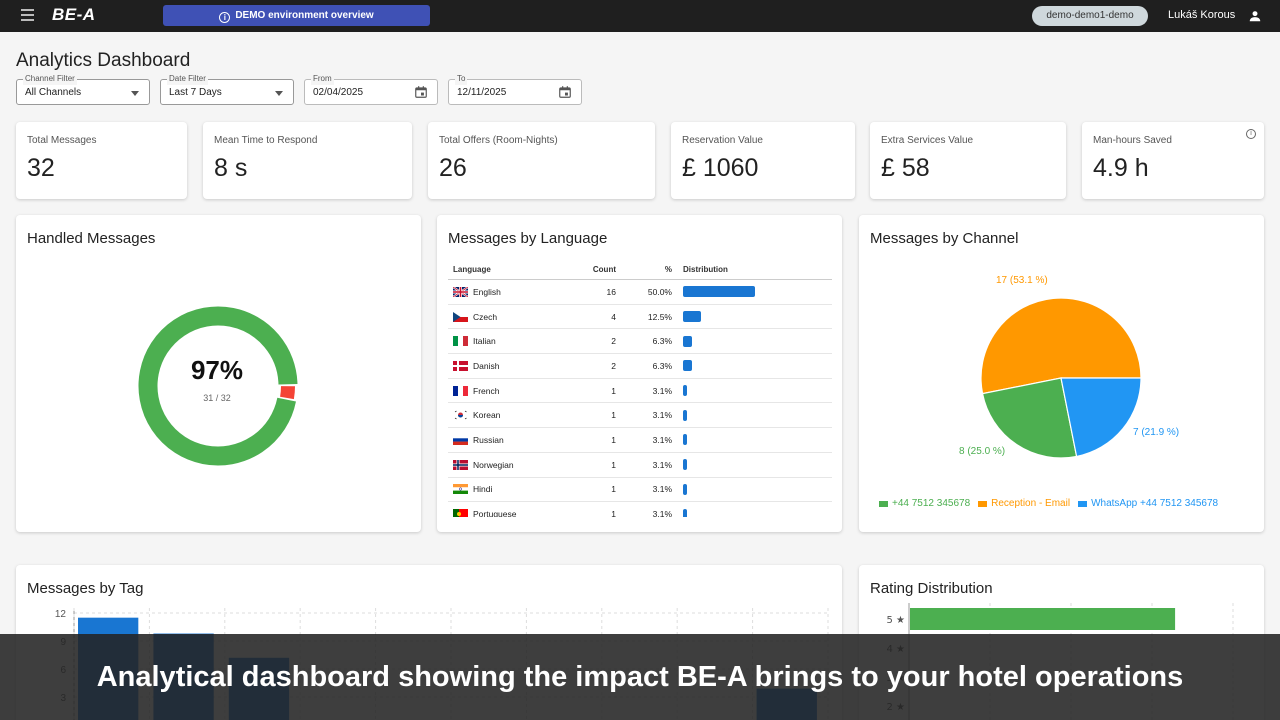 Image resolution: width=1280 pixels, height=720 pixels. I want to click on kpi-card-mean-time: Mean Time to Respond 8 s, so click(307, 160).